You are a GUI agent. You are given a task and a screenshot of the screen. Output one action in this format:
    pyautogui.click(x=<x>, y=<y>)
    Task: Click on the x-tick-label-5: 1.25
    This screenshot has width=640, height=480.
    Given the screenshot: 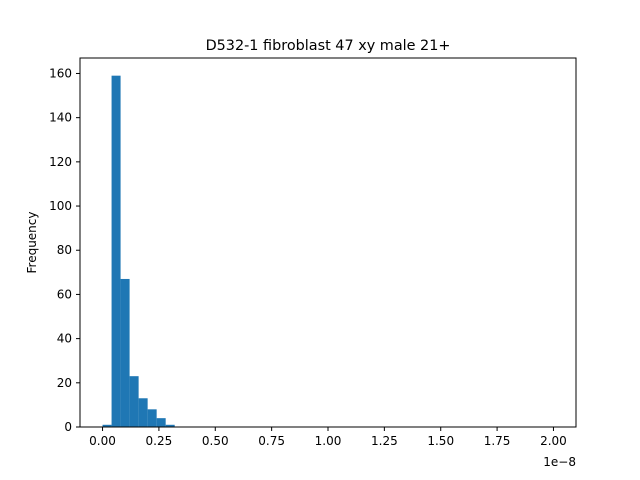 What is the action you would take?
    pyautogui.click(x=384, y=441)
    